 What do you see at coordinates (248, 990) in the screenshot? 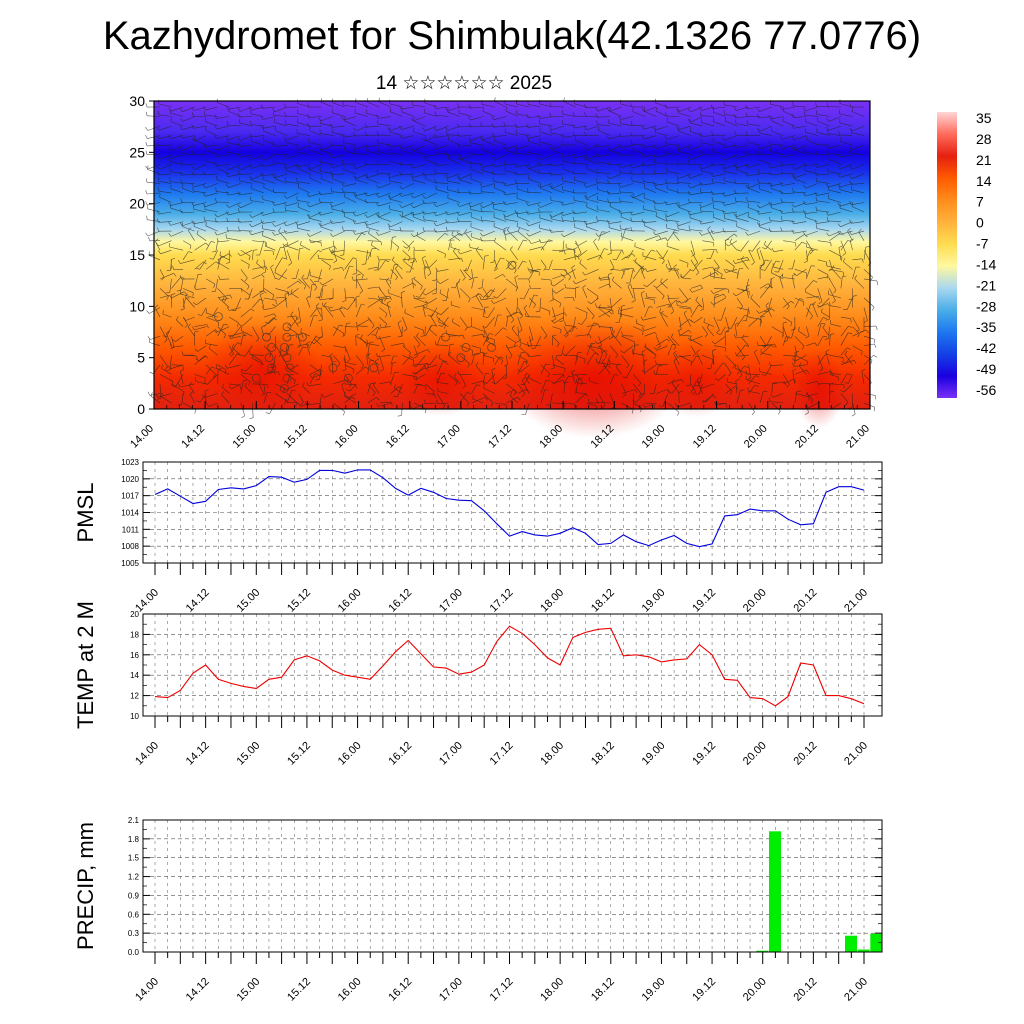
I see `x-tick-label: 15.00` at bounding box center [248, 990].